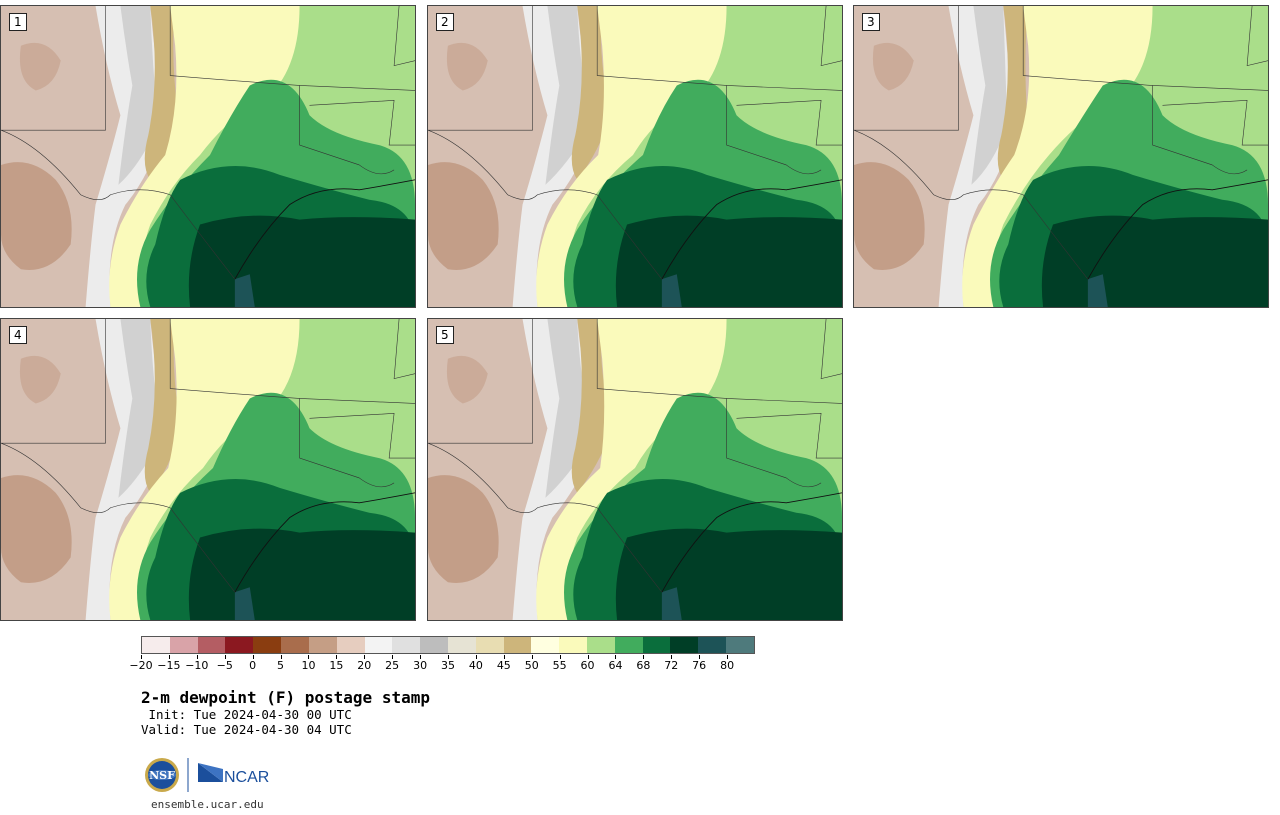  Describe the element at coordinates (197, 665) in the screenshot. I see `colorbar-tick-label: −10` at that location.